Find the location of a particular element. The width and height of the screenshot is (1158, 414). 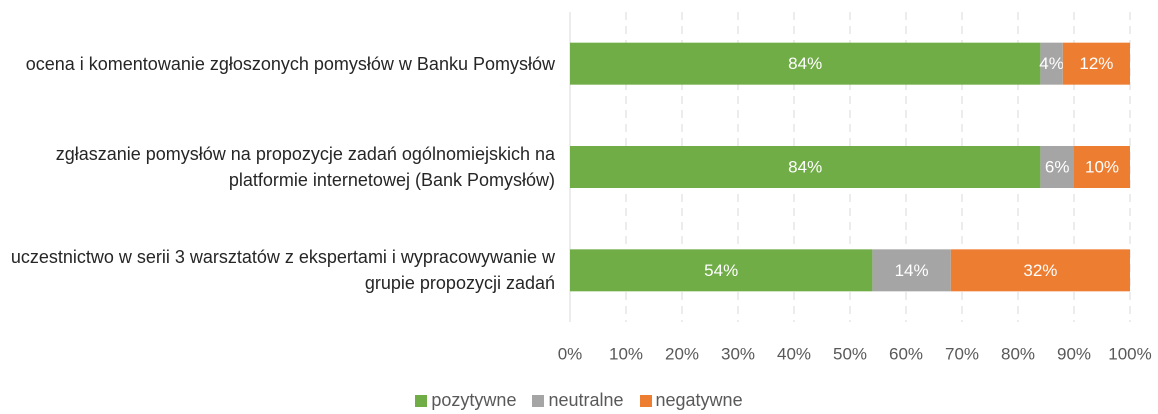

legend-label: negatywne is located at coordinates (699, 400).